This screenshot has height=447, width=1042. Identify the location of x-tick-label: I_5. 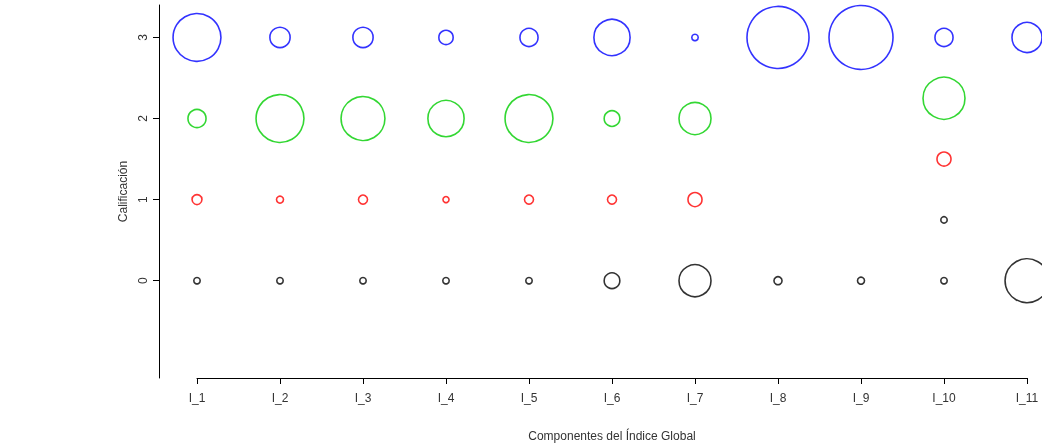
(529, 398).